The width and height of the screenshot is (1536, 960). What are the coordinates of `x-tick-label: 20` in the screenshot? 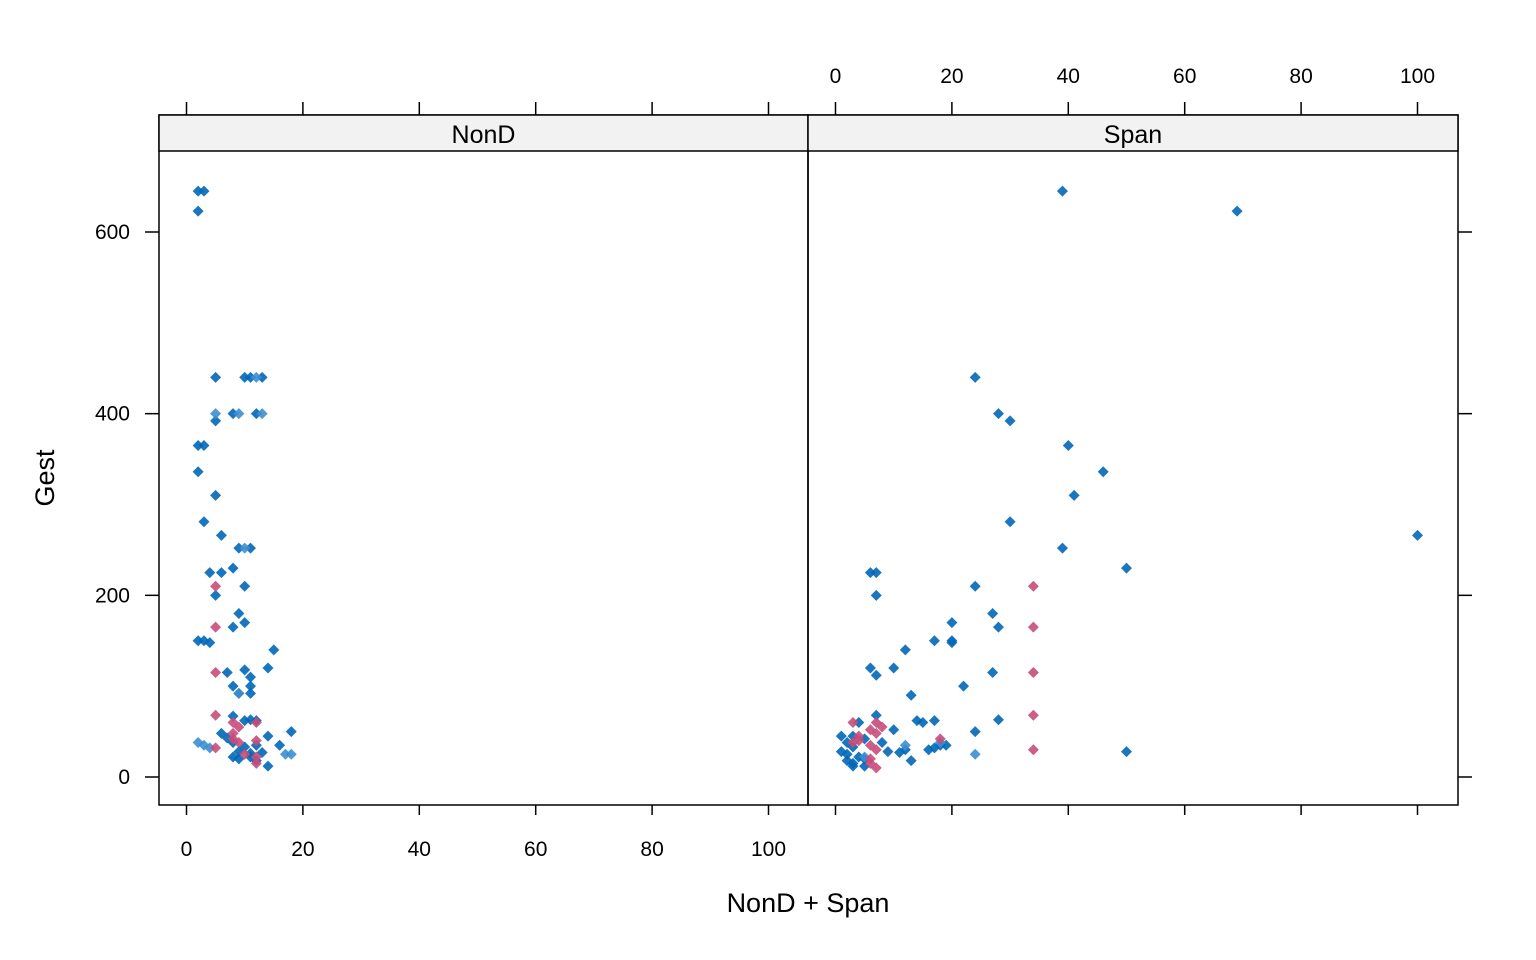 It's located at (302, 849).